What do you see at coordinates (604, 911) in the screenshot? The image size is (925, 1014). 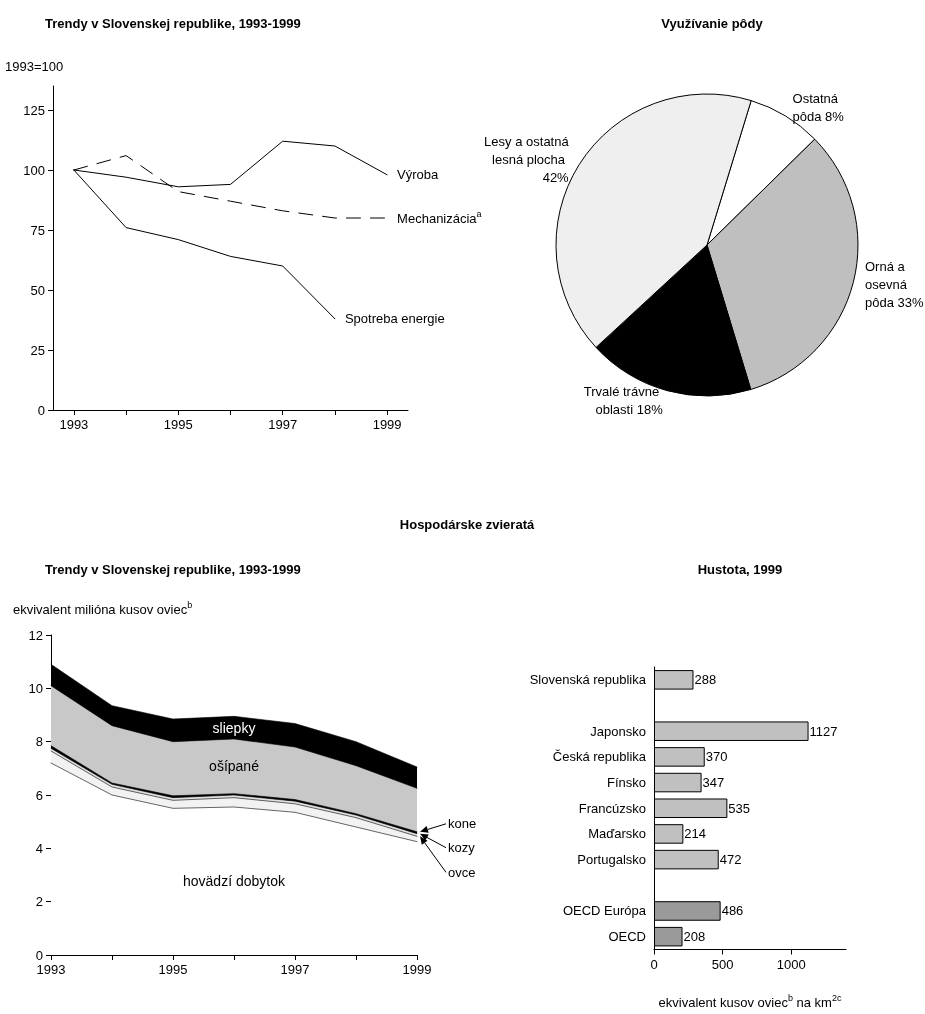 I see `y-tick-label: OECD Európa` at bounding box center [604, 911].